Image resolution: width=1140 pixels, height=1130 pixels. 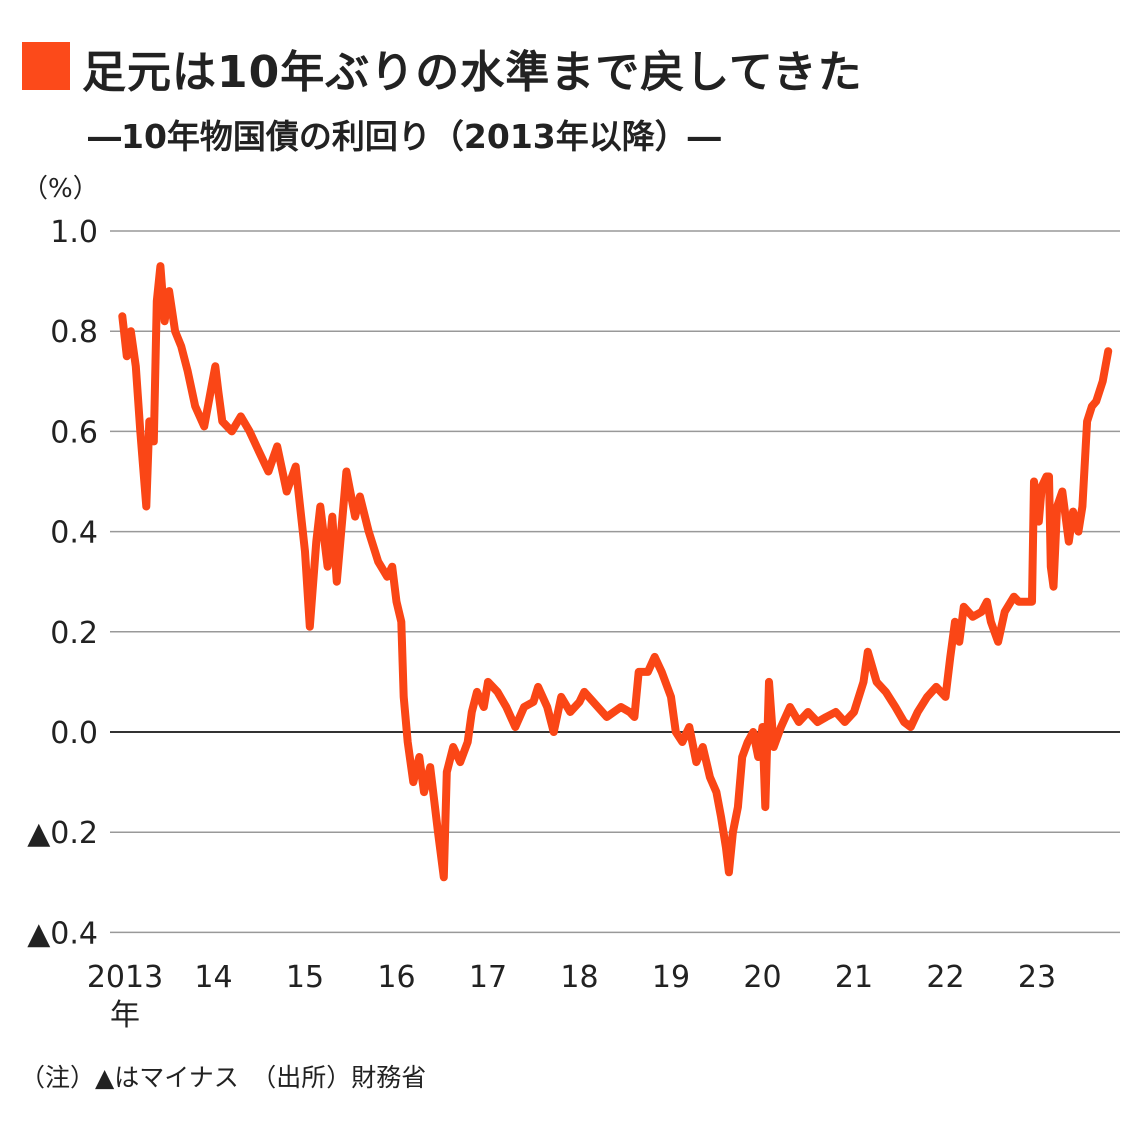 What do you see at coordinates (1037, 977) in the screenshot?
I see `x-tick-label: 23` at bounding box center [1037, 977].